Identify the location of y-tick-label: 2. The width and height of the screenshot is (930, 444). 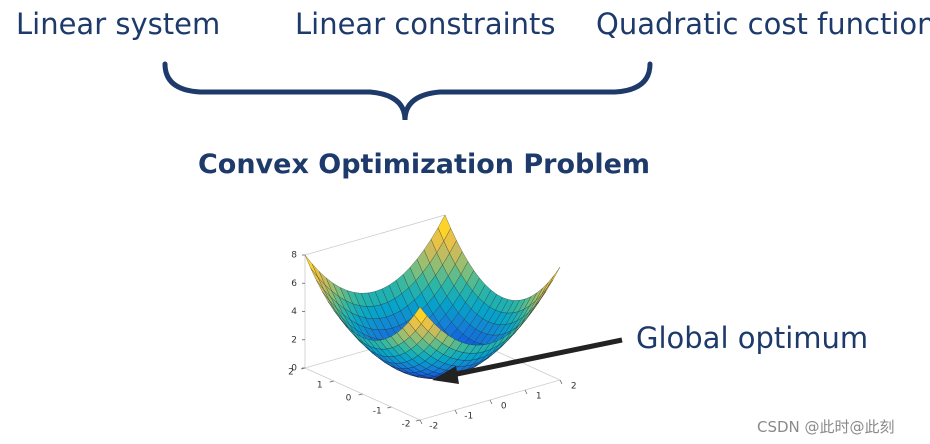
(291, 373).